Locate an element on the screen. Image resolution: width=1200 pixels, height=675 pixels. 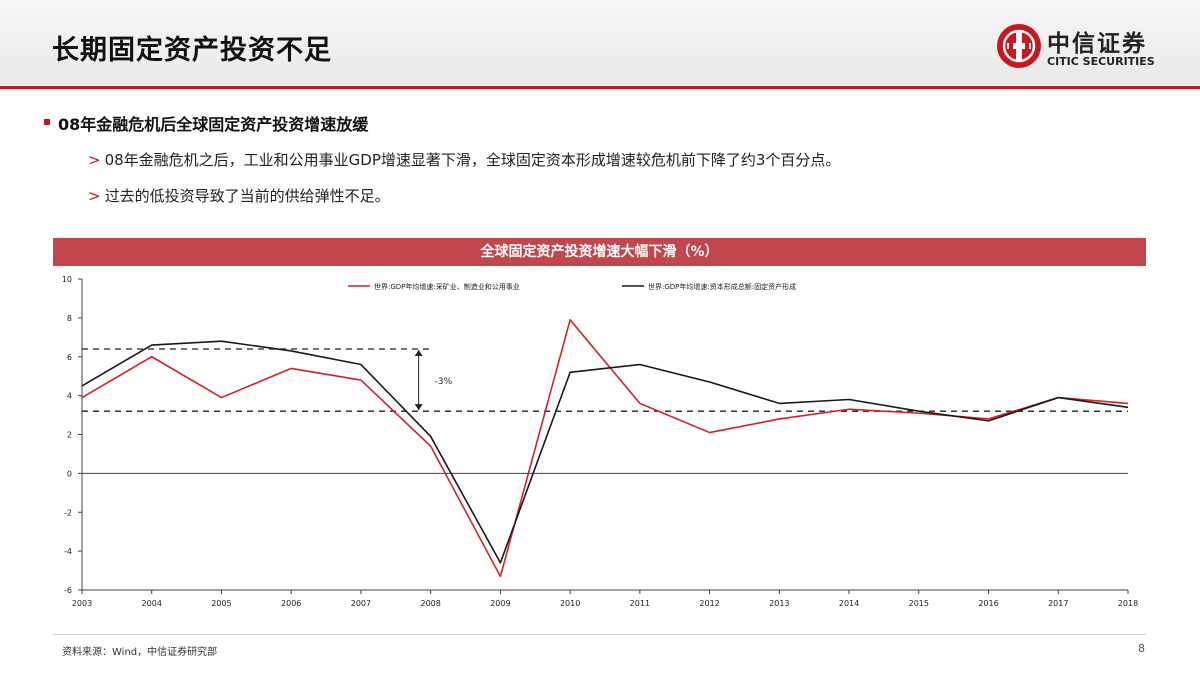
y-tick-label: 10 is located at coordinates (67, 279).